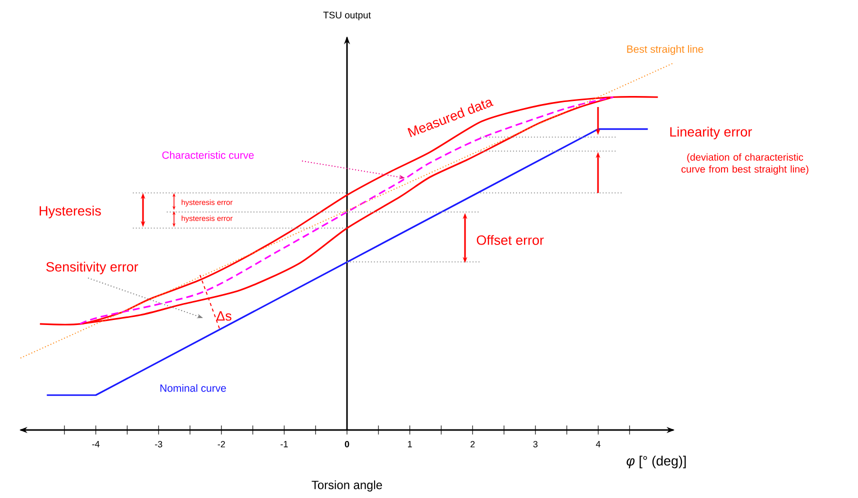 The width and height of the screenshot is (858, 498). Describe the element at coordinates (224, 316) in the screenshot. I see `annotation: Δs` at that location.